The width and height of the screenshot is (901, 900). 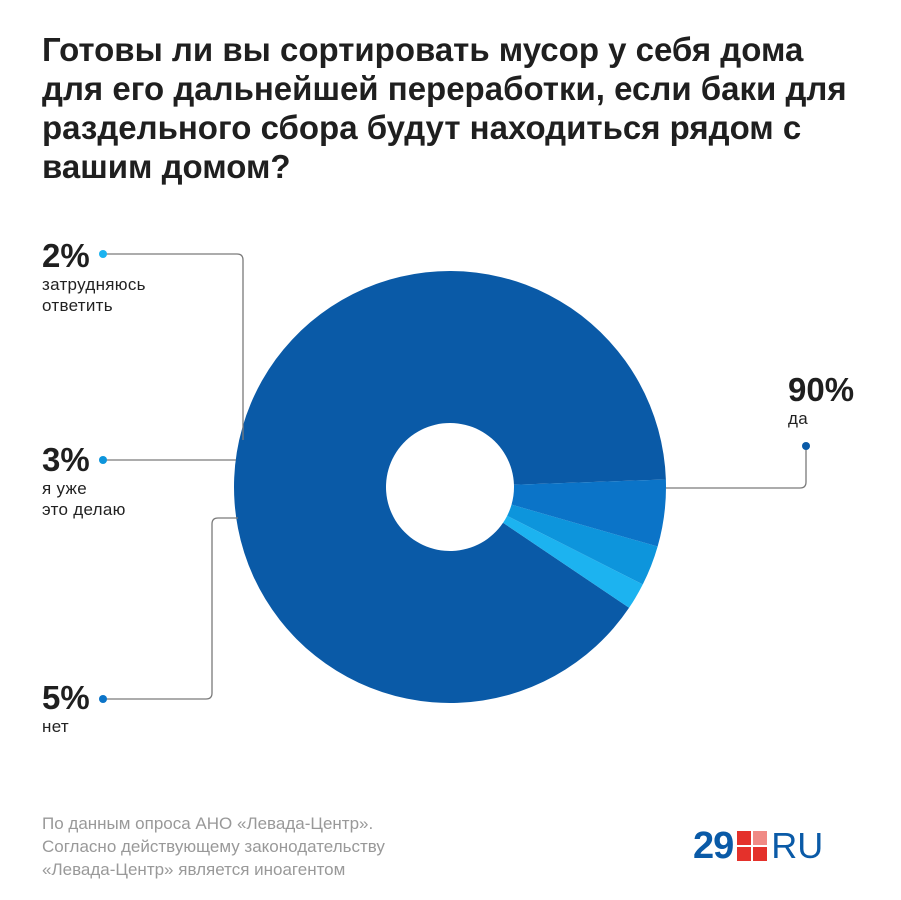 I want to click on slice-caption-unsure-line2: ответить, so click(x=77, y=305).